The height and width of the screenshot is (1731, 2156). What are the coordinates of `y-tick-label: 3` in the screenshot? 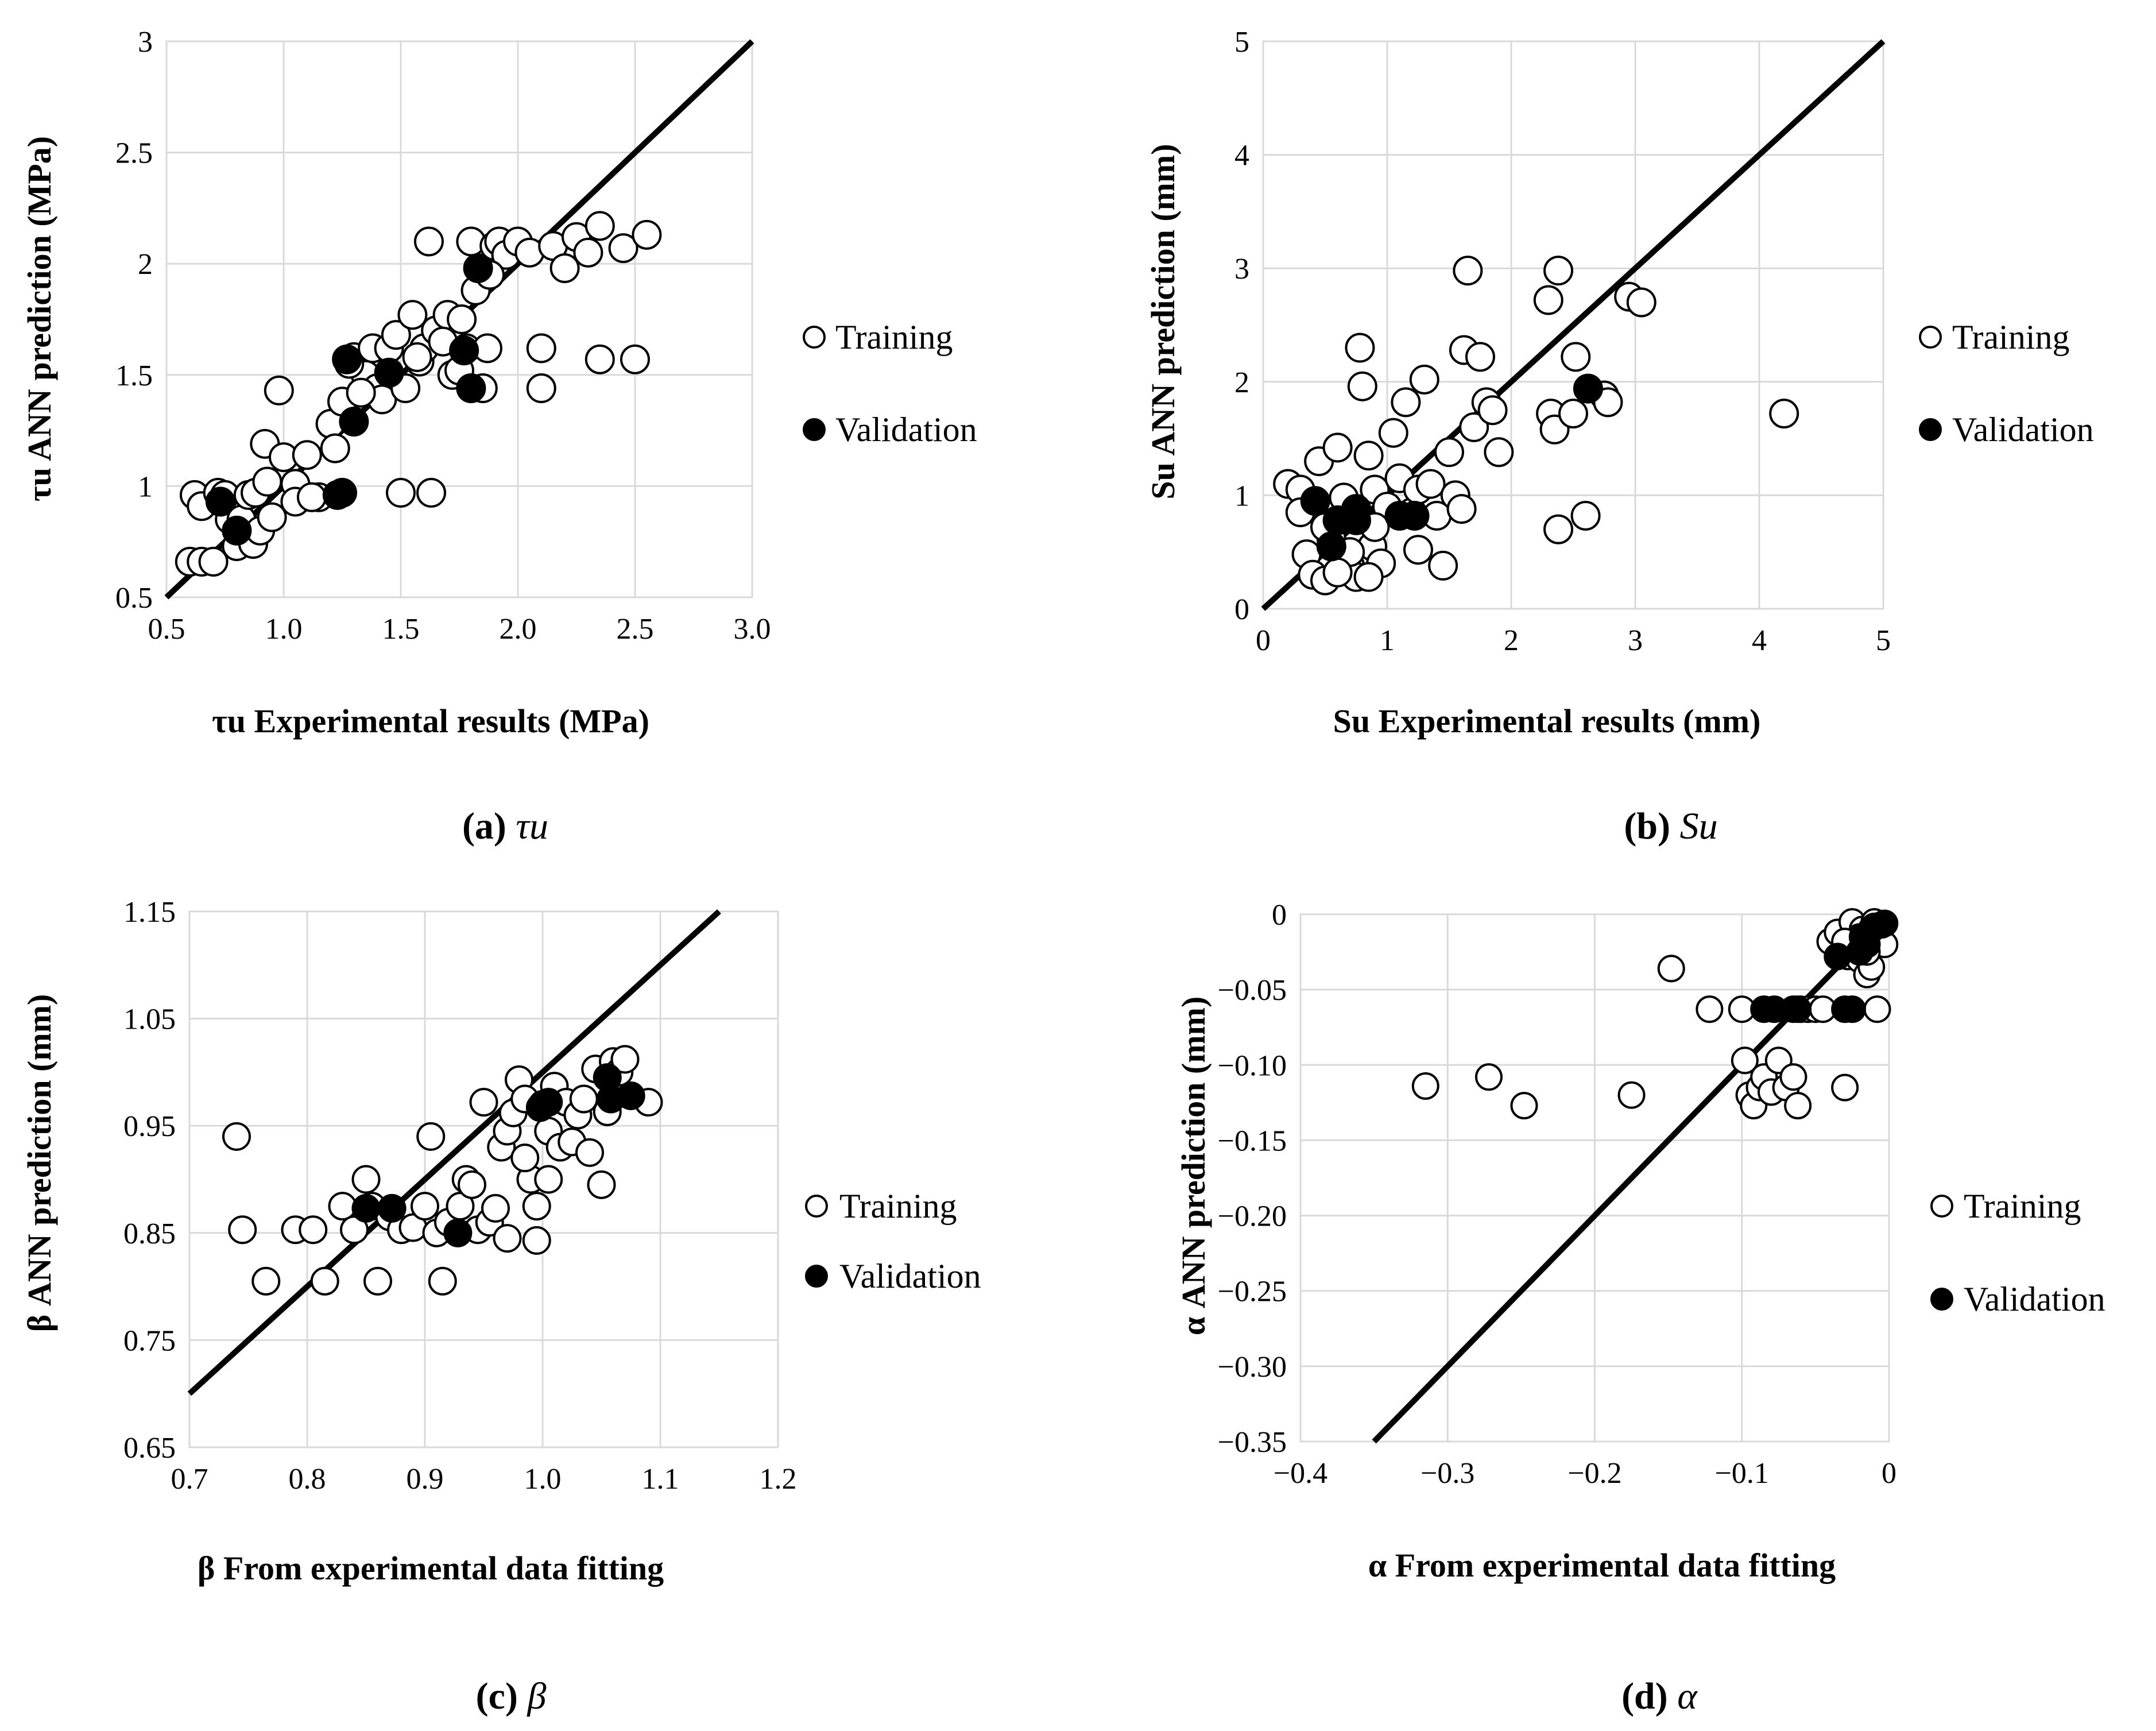 It's located at (145, 42).